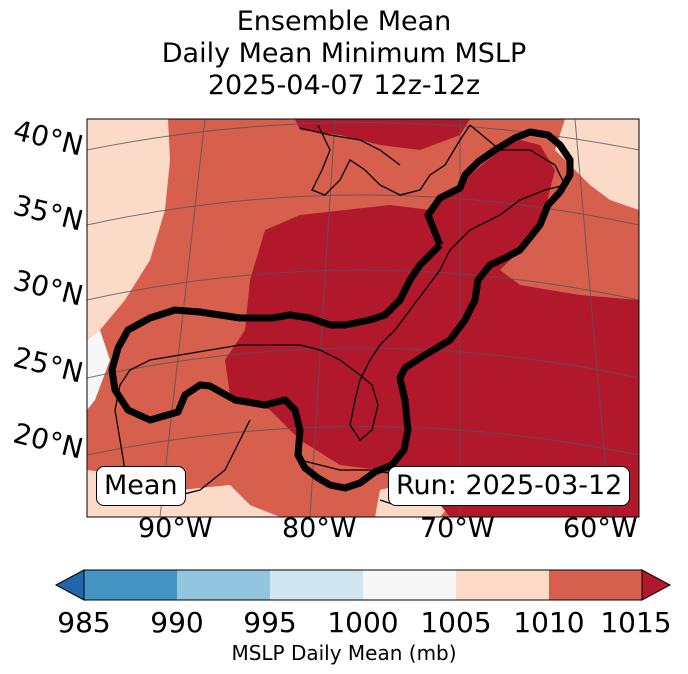 The height and width of the screenshot is (674, 688). I want to click on lon-label-90w: 90°W, so click(175, 528).